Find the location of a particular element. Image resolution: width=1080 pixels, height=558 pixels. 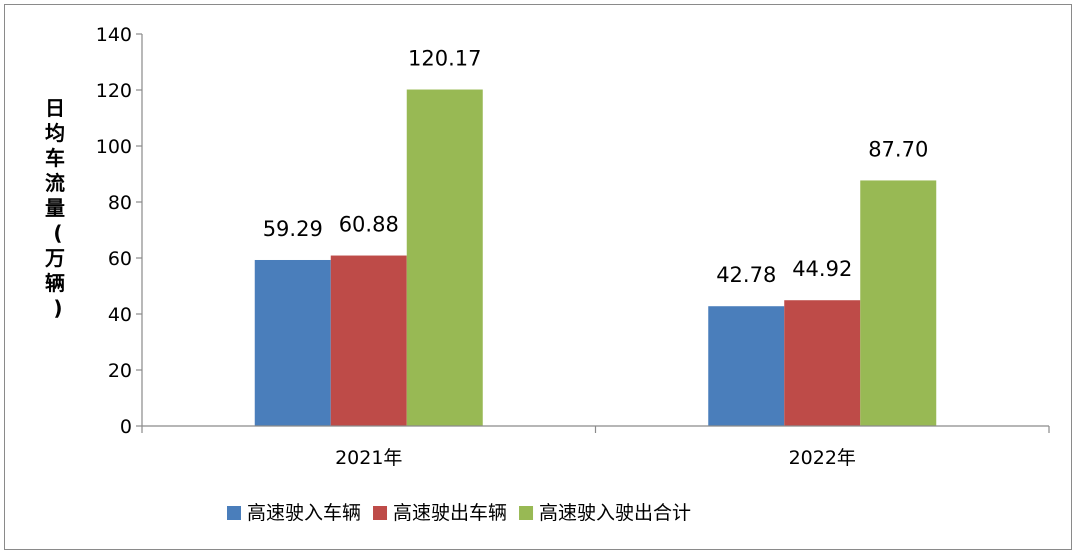

legend-item: 高速驶出车辆 is located at coordinates (440, 513).